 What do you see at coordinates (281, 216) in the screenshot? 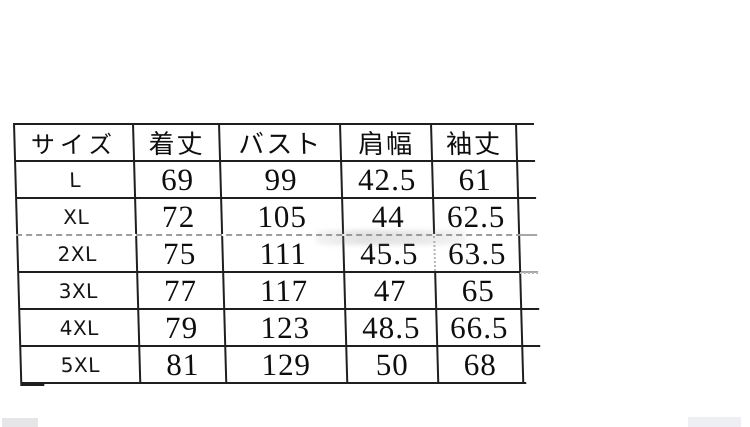
I see `value-cell: 105` at bounding box center [281, 216].